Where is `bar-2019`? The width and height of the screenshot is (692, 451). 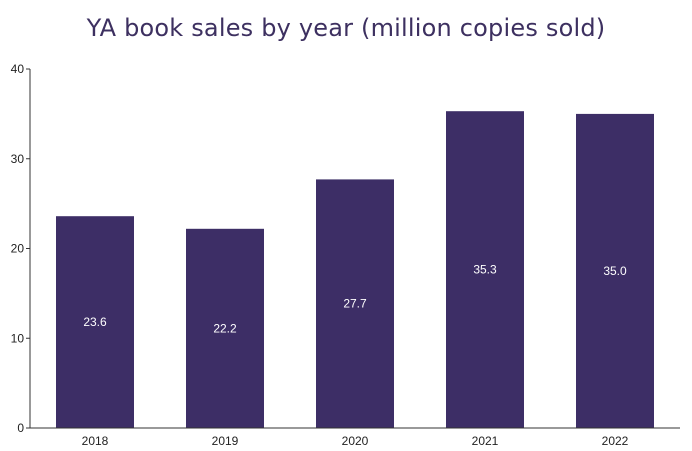
bar-2019 is located at coordinates (225, 328).